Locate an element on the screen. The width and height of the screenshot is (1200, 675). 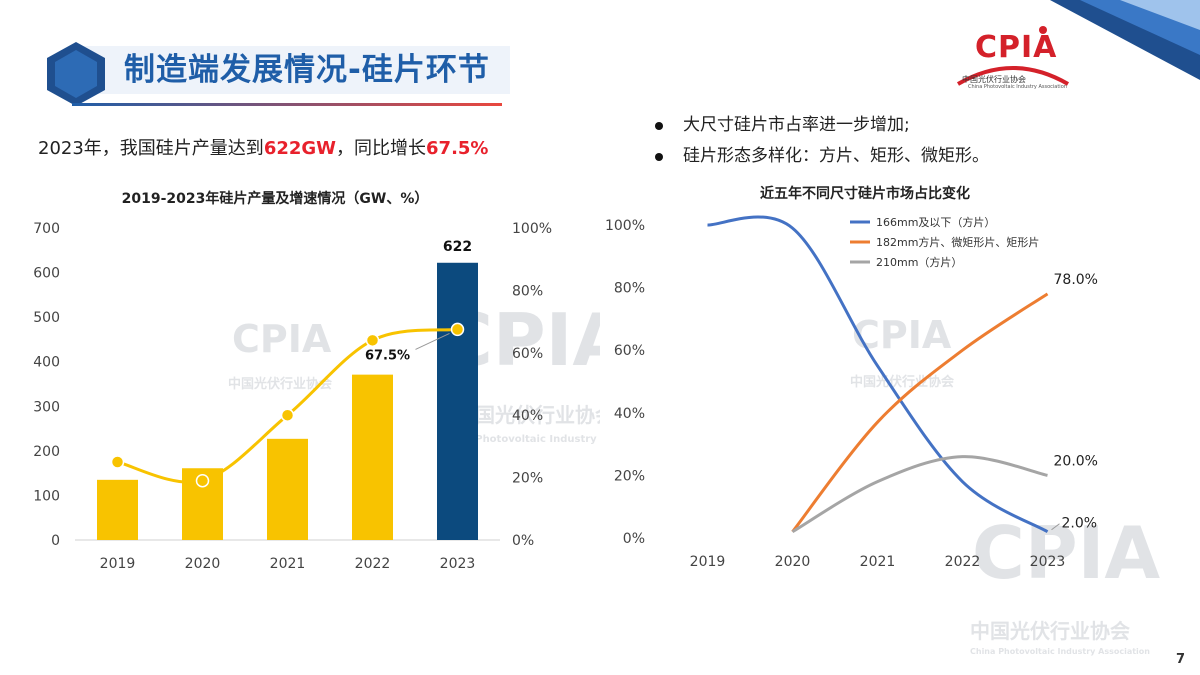
labels-group: 622 67.5% is located at coordinates (418, 301).